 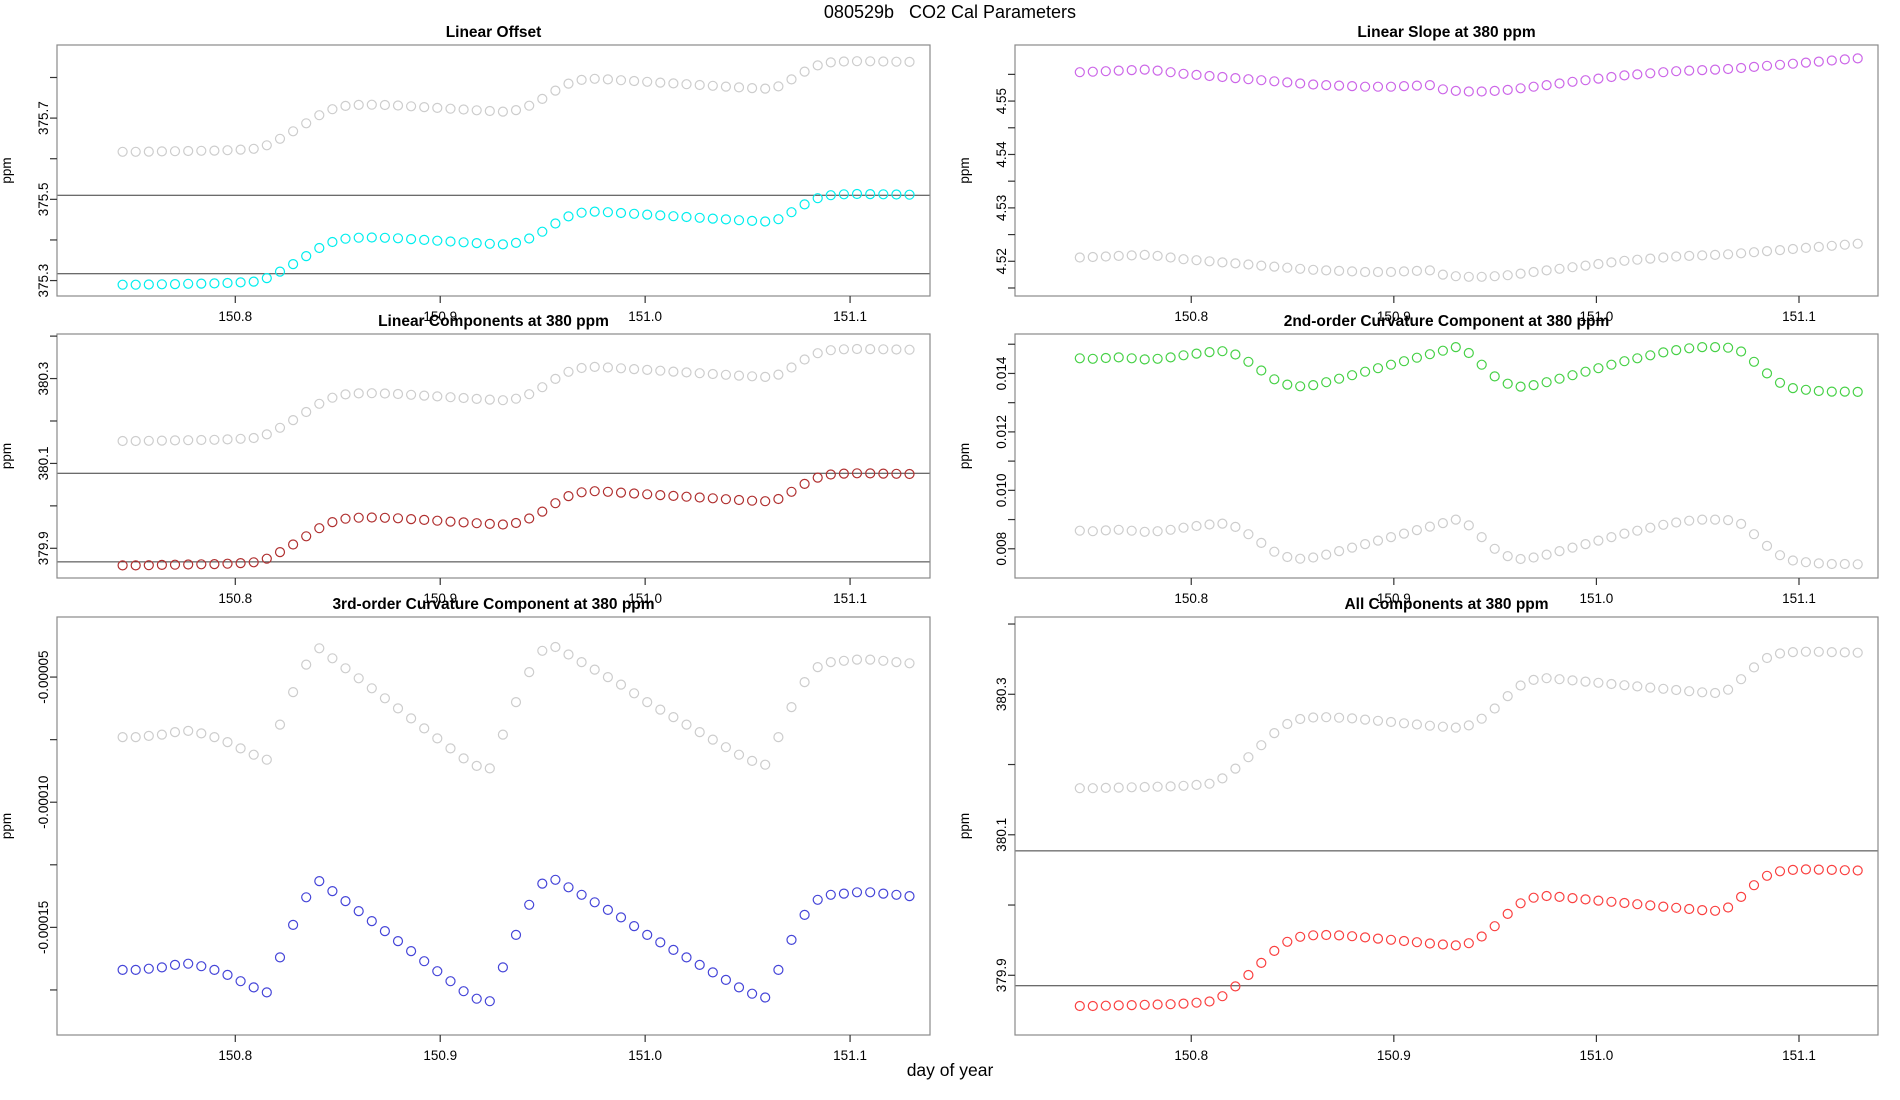 What do you see at coordinates (1446, 170) in the screenshot?
I see `panel-box` at bounding box center [1446, 170].